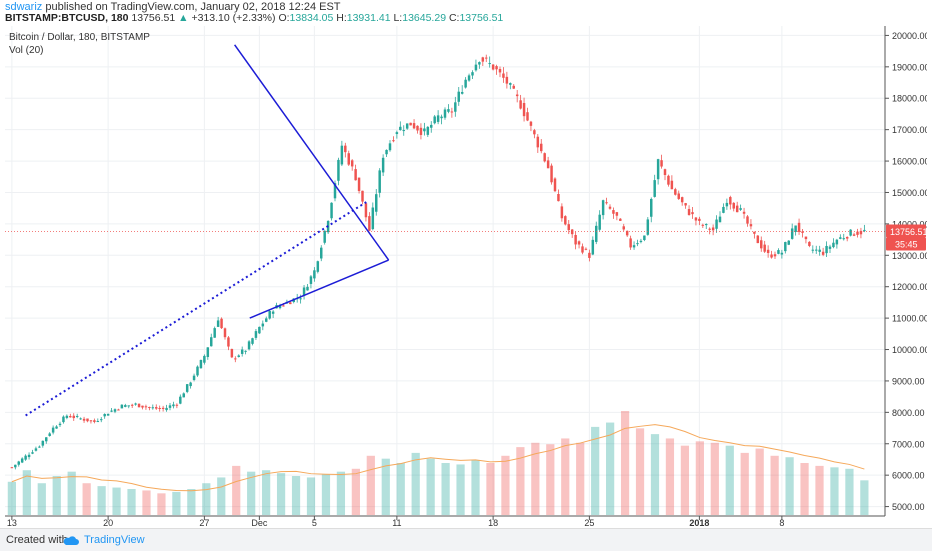 The image size is (932, 551). Describe the element at coordinates (466, 539) in the screenshot. I see `footer: Created with TradingView` at that location.